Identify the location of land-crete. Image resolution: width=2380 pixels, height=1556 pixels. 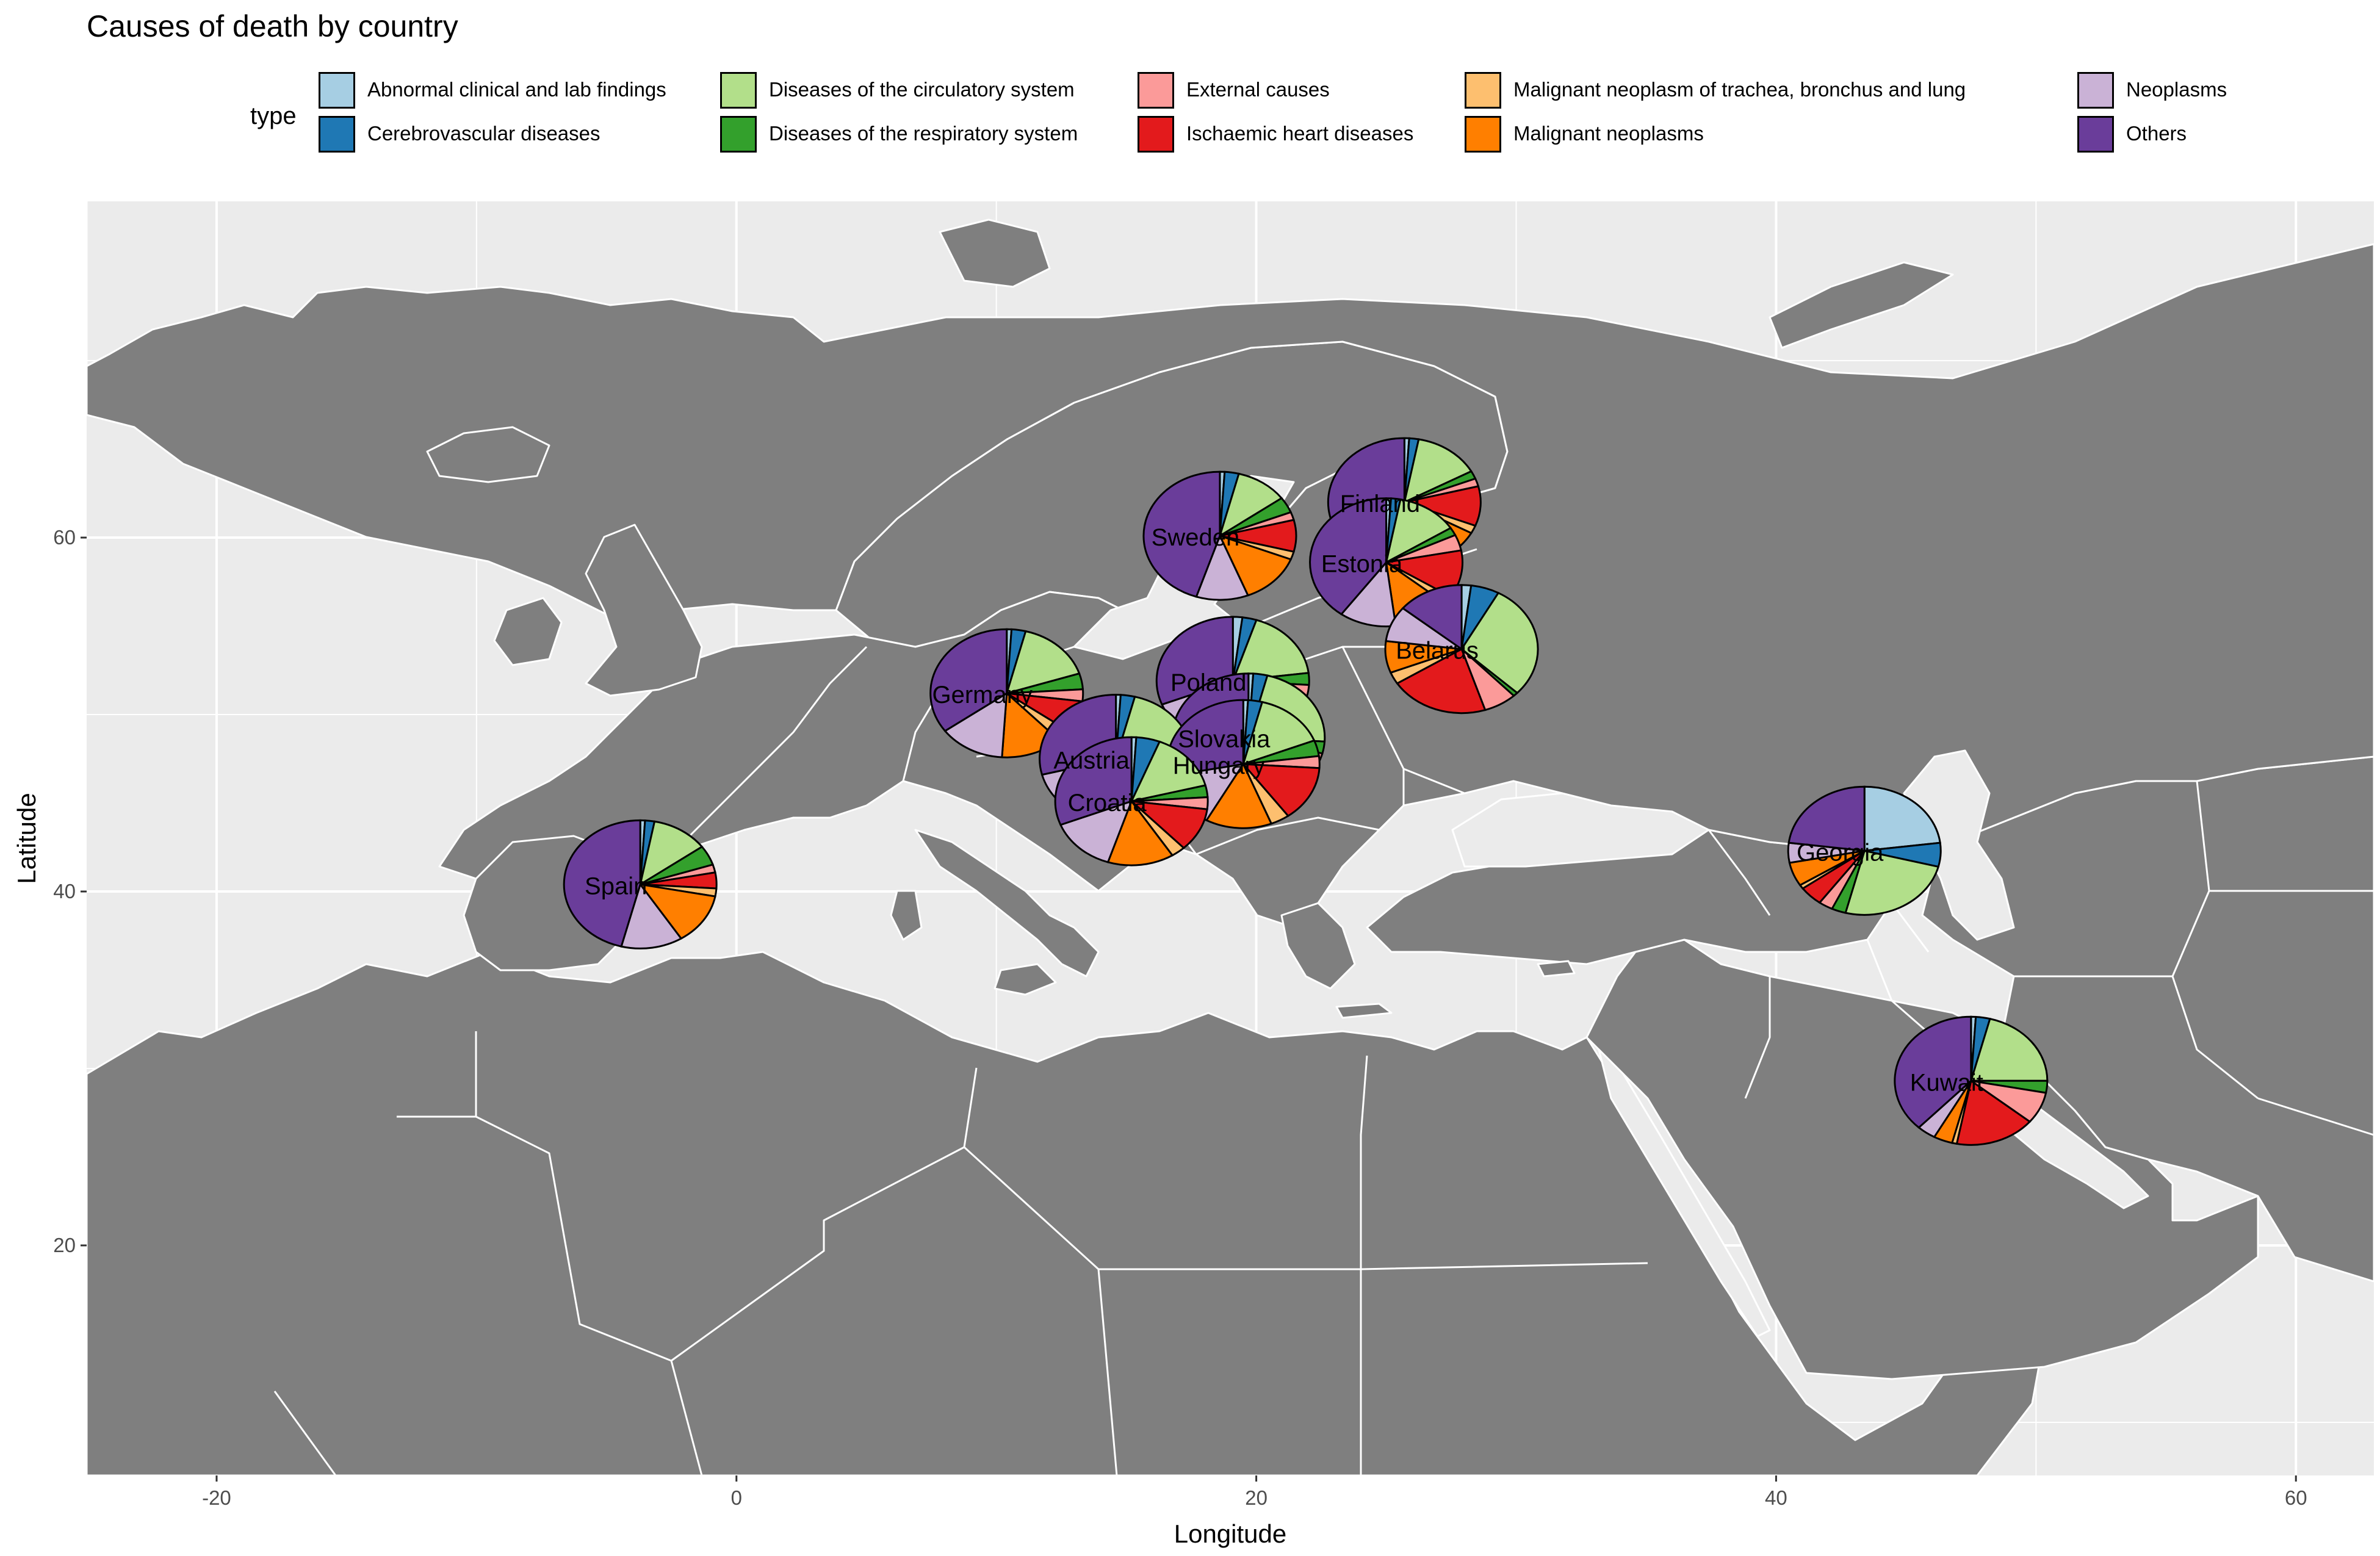
(1364, 1011).